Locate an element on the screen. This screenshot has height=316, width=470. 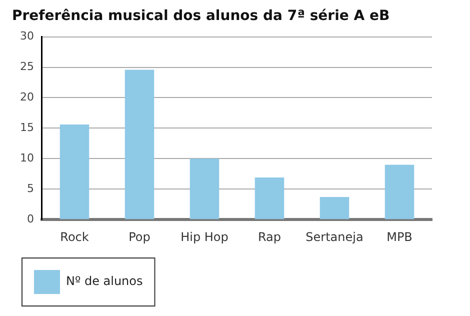
y-tick-label: 20 is located at coordinates (27, 97).